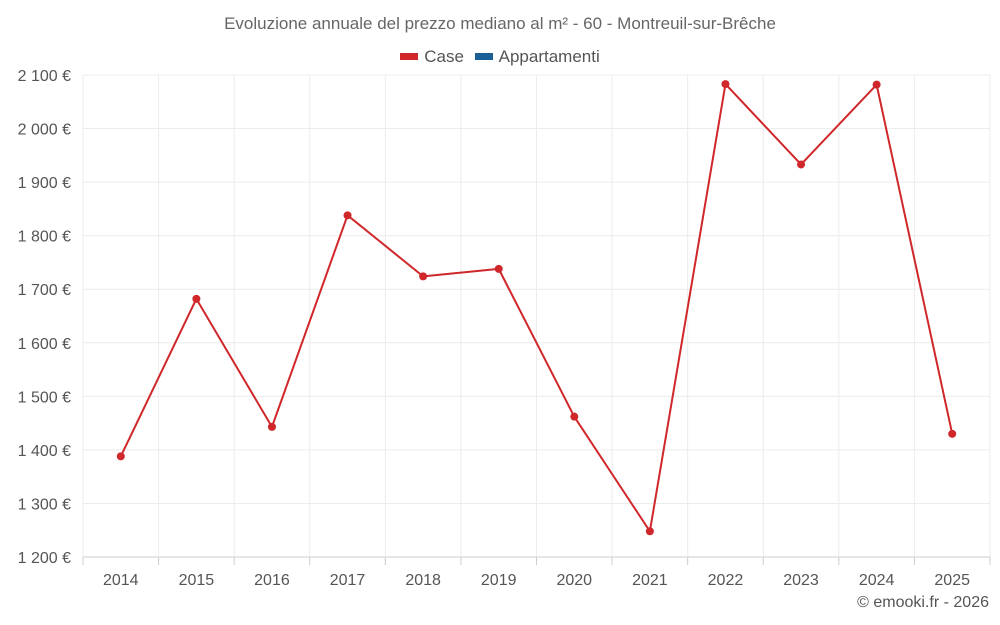 This screenshot has width=1000, height=625. Describe the element at coordinates (44, 344) in the screenshot. I see `y-tick-label: 1 600 €` at that location.